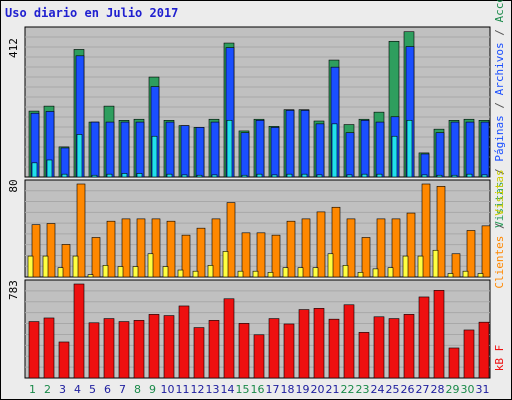 The width and height of the screenshot is (512, 400). I want to click on mid-side-label: Clientes / Visitas, so click(499, 228).